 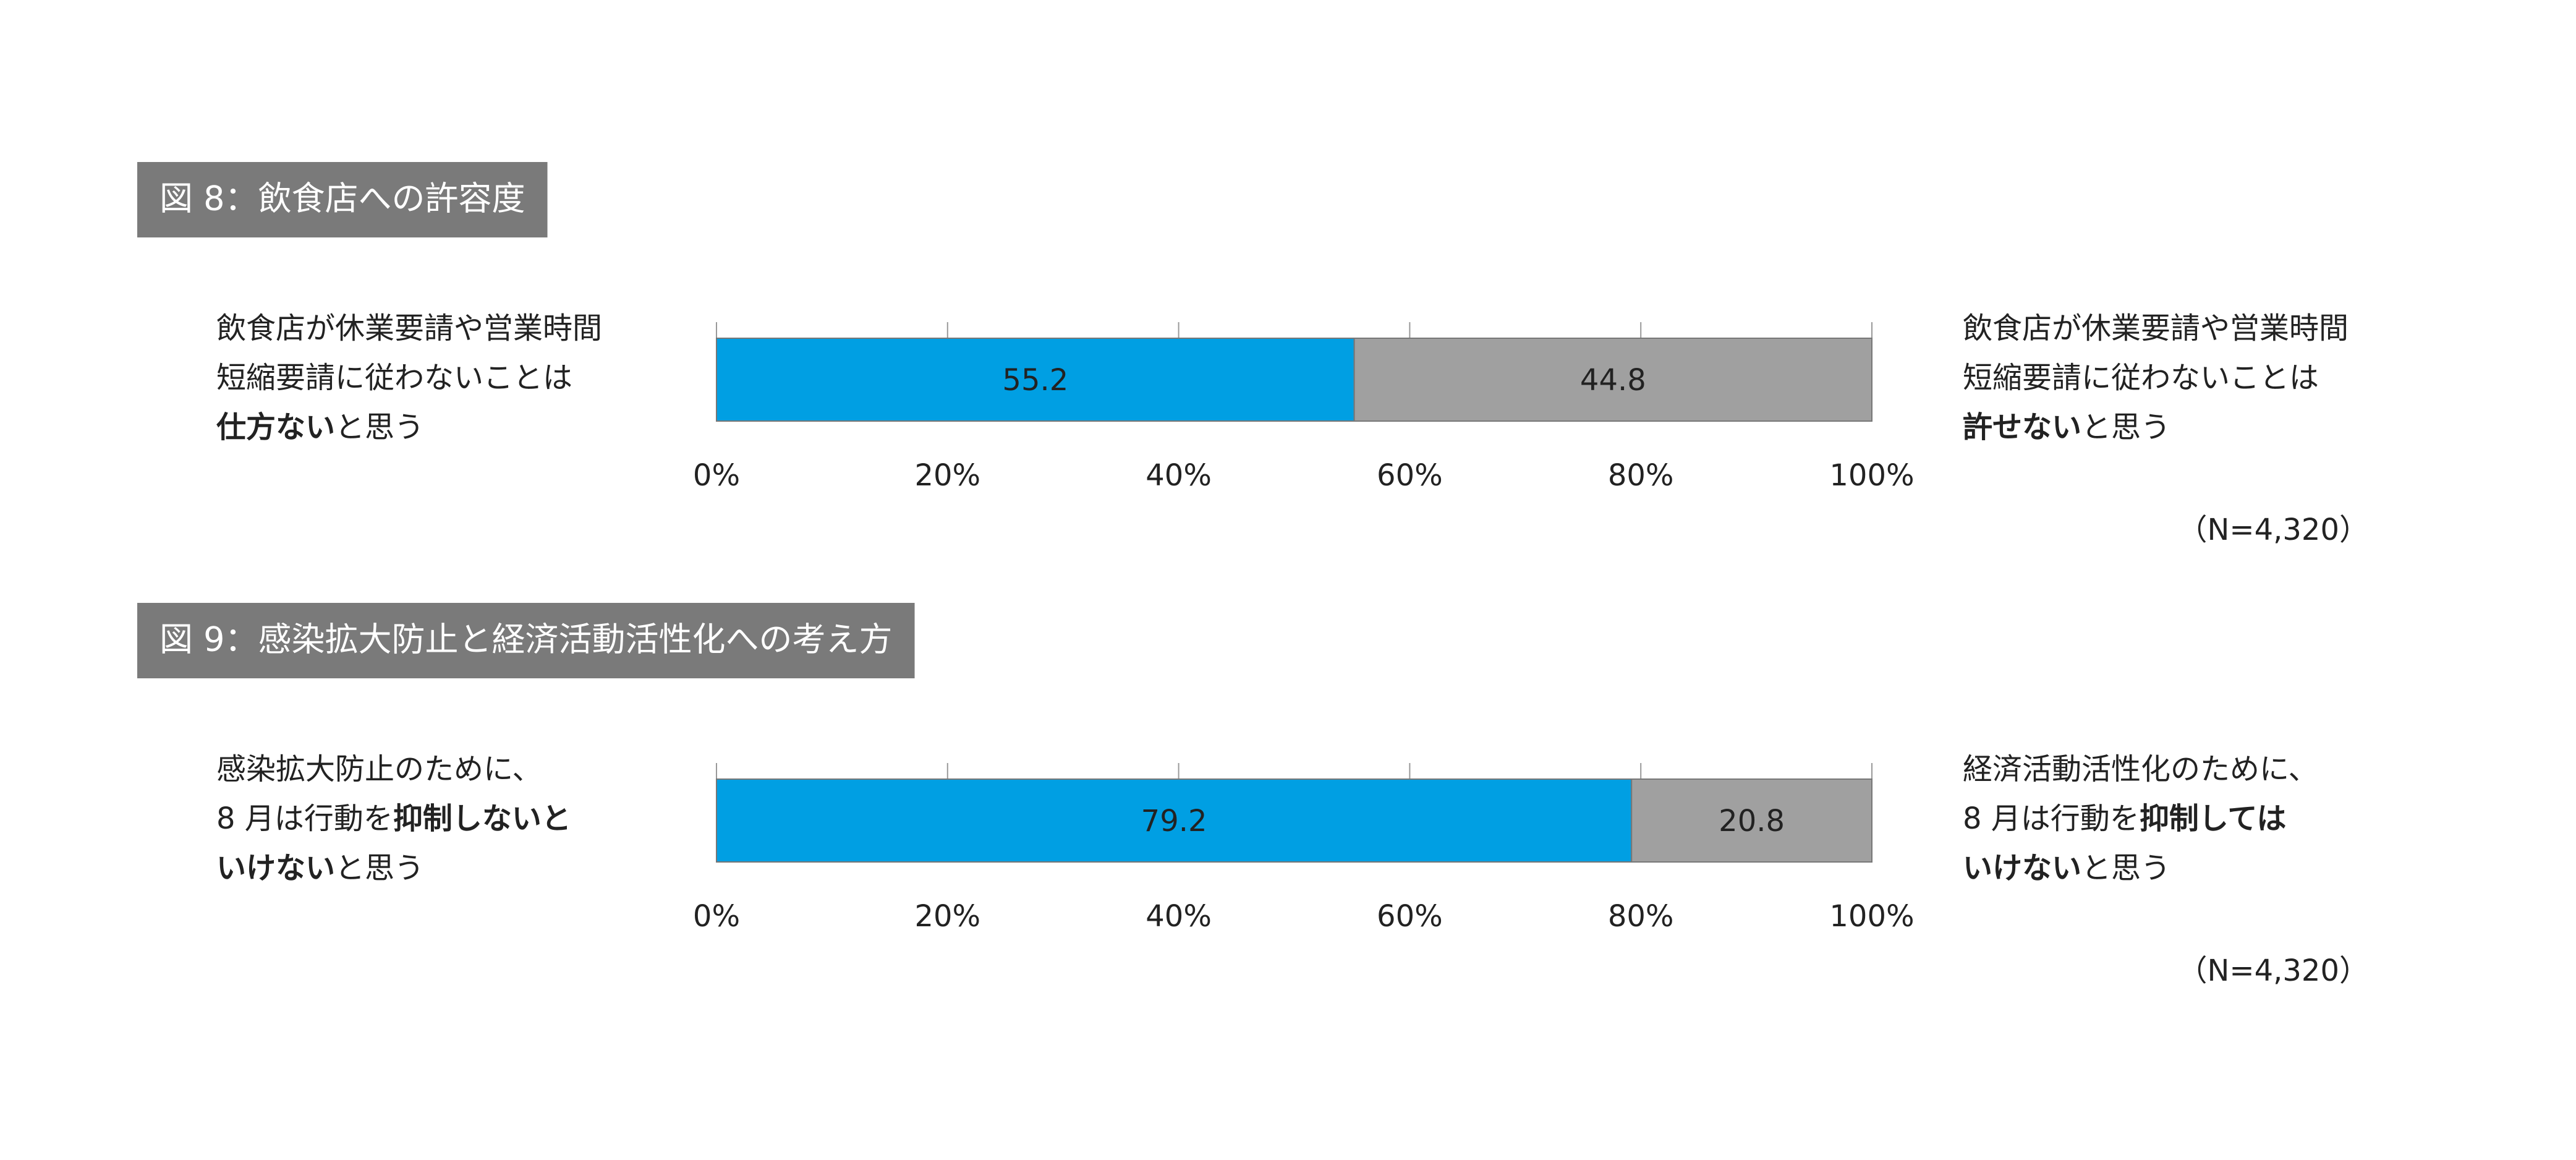 I want to click on right-label: いけないと思う, so click(x=2066, y=868).